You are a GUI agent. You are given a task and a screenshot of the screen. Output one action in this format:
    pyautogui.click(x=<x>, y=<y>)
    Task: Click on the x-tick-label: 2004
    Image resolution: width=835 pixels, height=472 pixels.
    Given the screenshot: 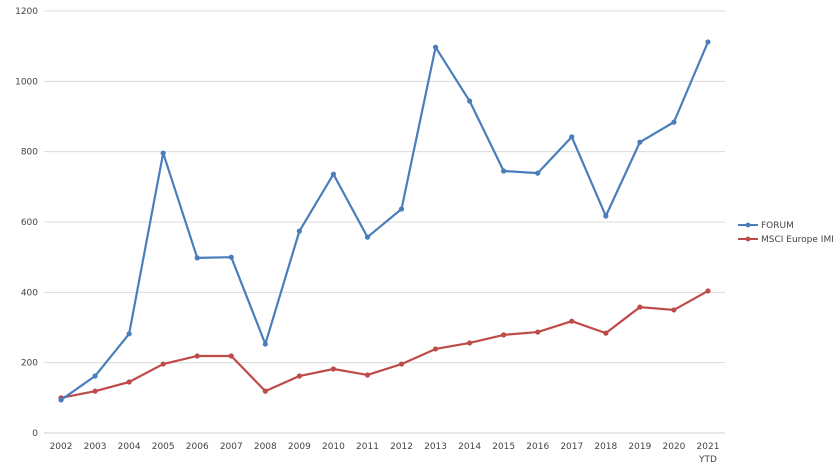 What is the action you would take?
    pyautogui.click(x=129, y=447)
    